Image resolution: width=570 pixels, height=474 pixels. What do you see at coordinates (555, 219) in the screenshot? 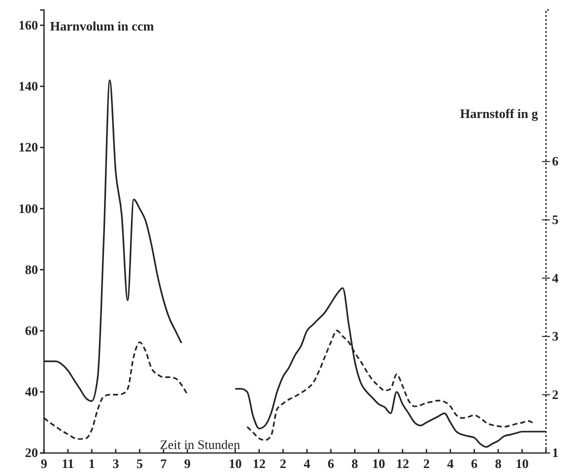
I see `y2-tick-label: 5` at bounding box center [555, 219].